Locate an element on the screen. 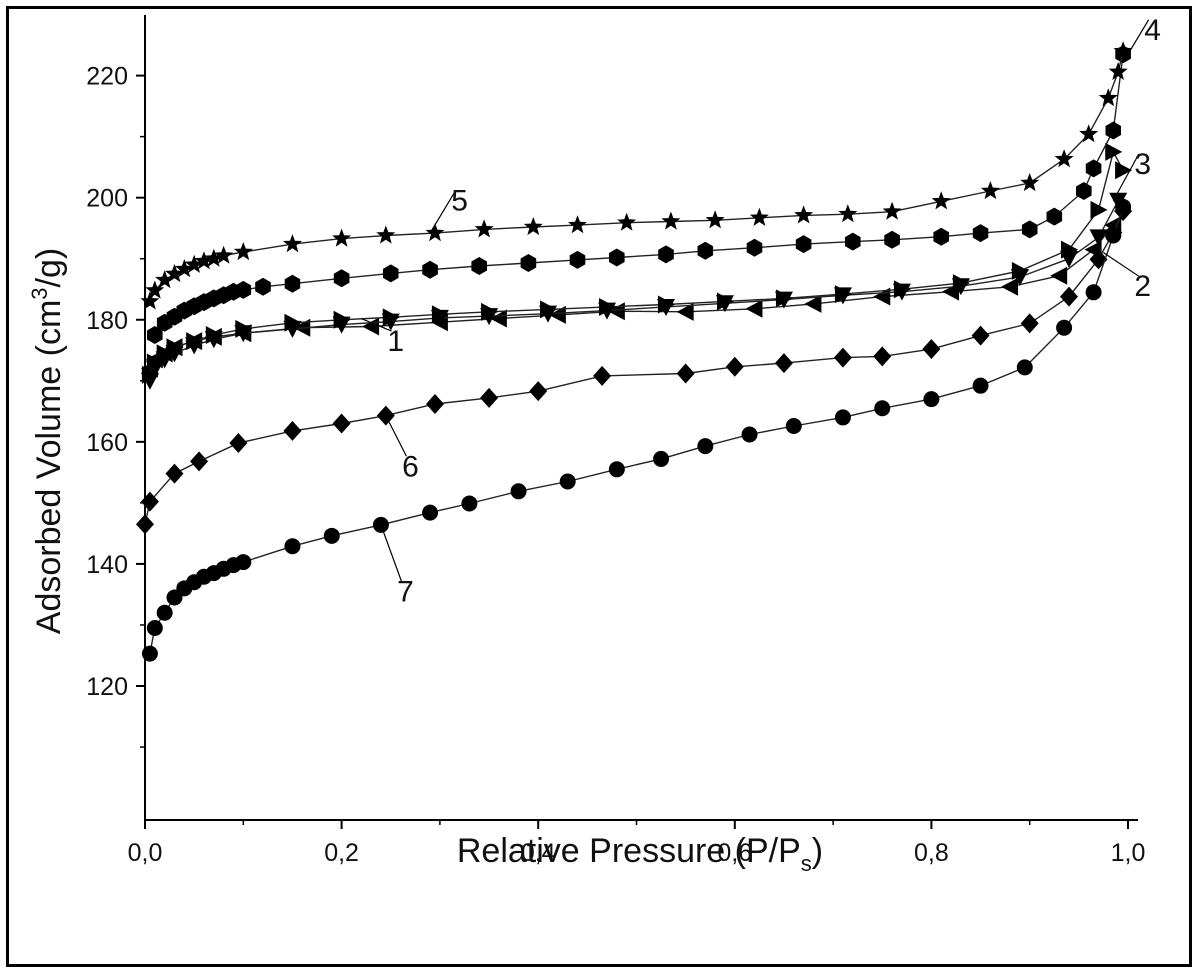 The image size is (1200, 975). y-tick-label: 220 is located at coordinates (107, 77).